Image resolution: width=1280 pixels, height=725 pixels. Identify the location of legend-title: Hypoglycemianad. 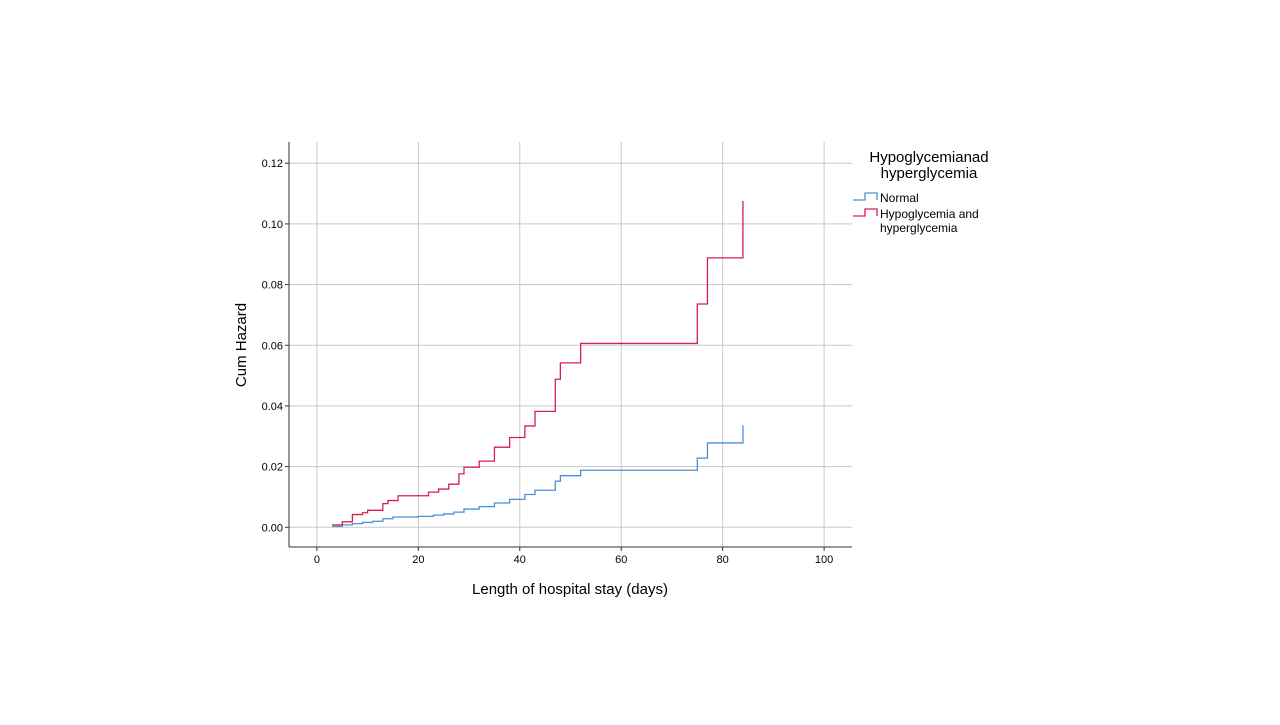
(928, 157).